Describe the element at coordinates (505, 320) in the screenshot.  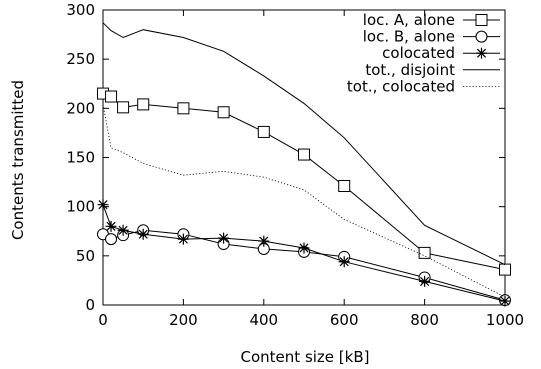
I see `x-tick-label: 1000` at that location.